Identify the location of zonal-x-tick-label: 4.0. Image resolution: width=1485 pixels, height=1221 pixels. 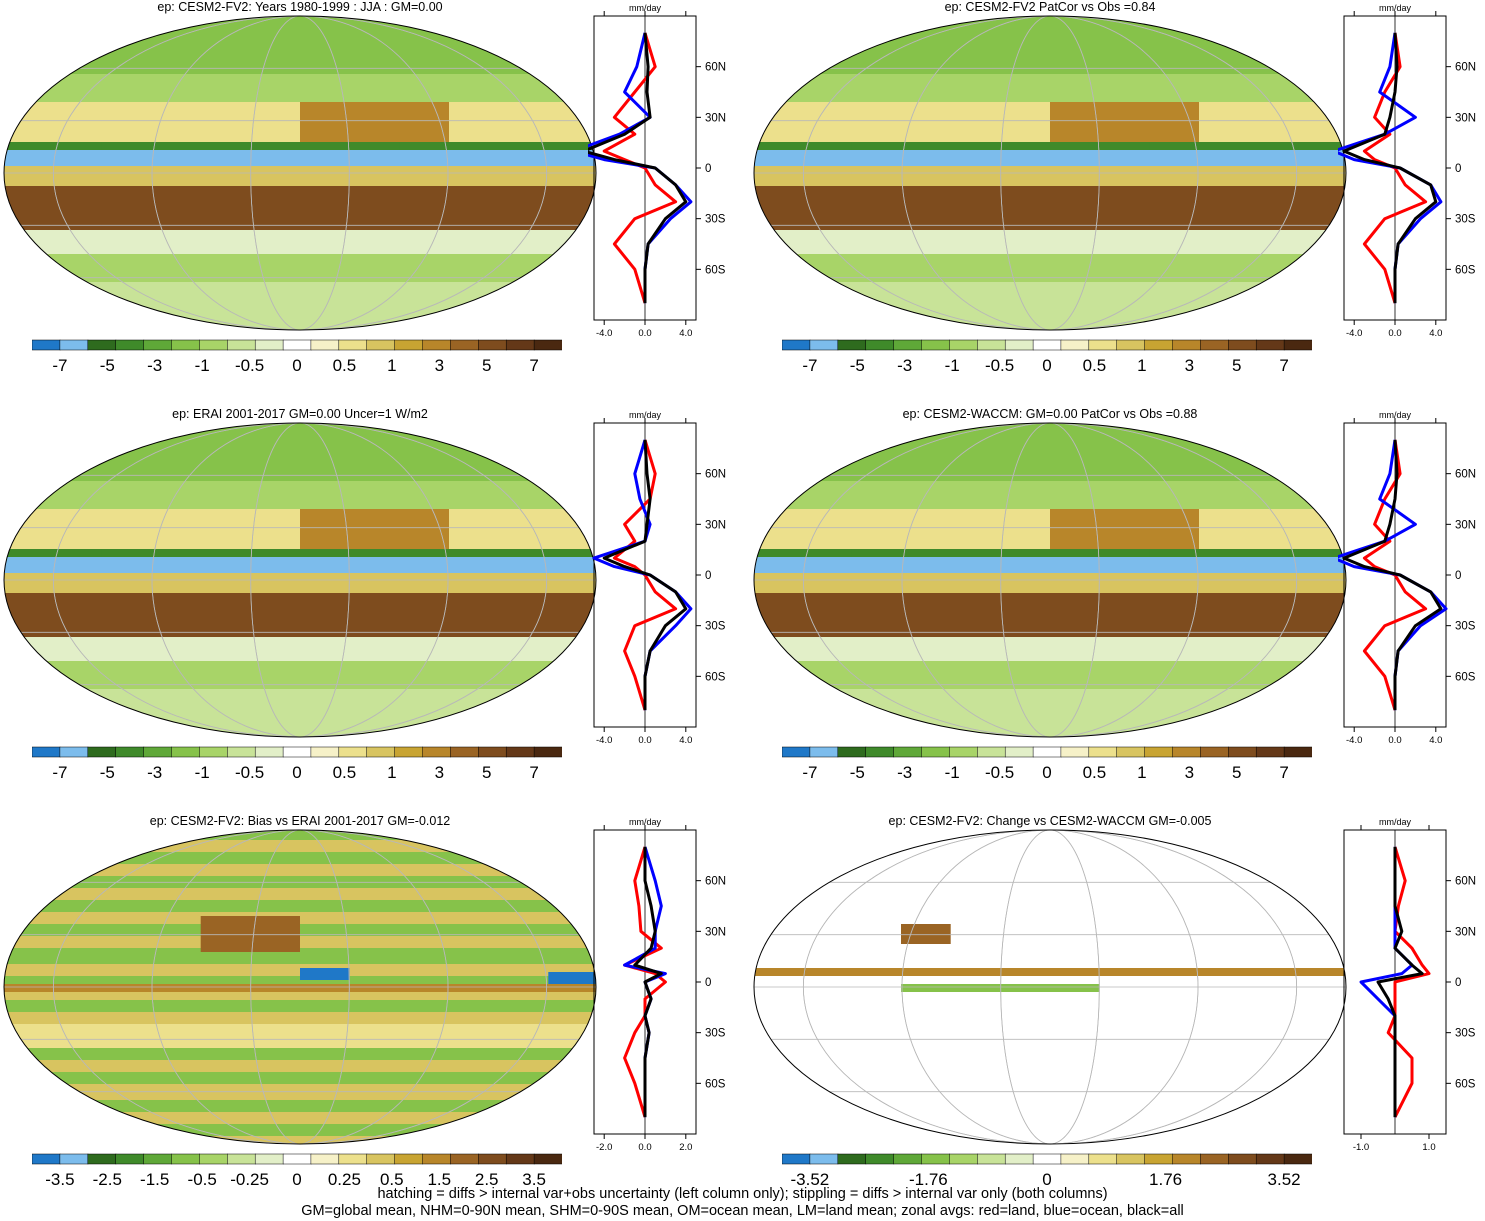
(1435, 333).